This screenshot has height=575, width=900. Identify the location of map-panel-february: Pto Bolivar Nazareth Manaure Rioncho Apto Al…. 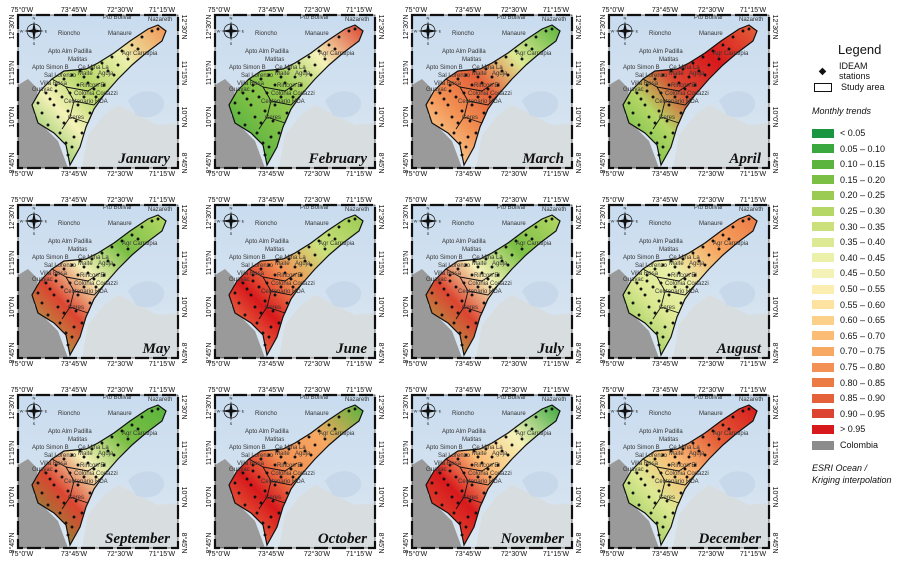
(295, 92).